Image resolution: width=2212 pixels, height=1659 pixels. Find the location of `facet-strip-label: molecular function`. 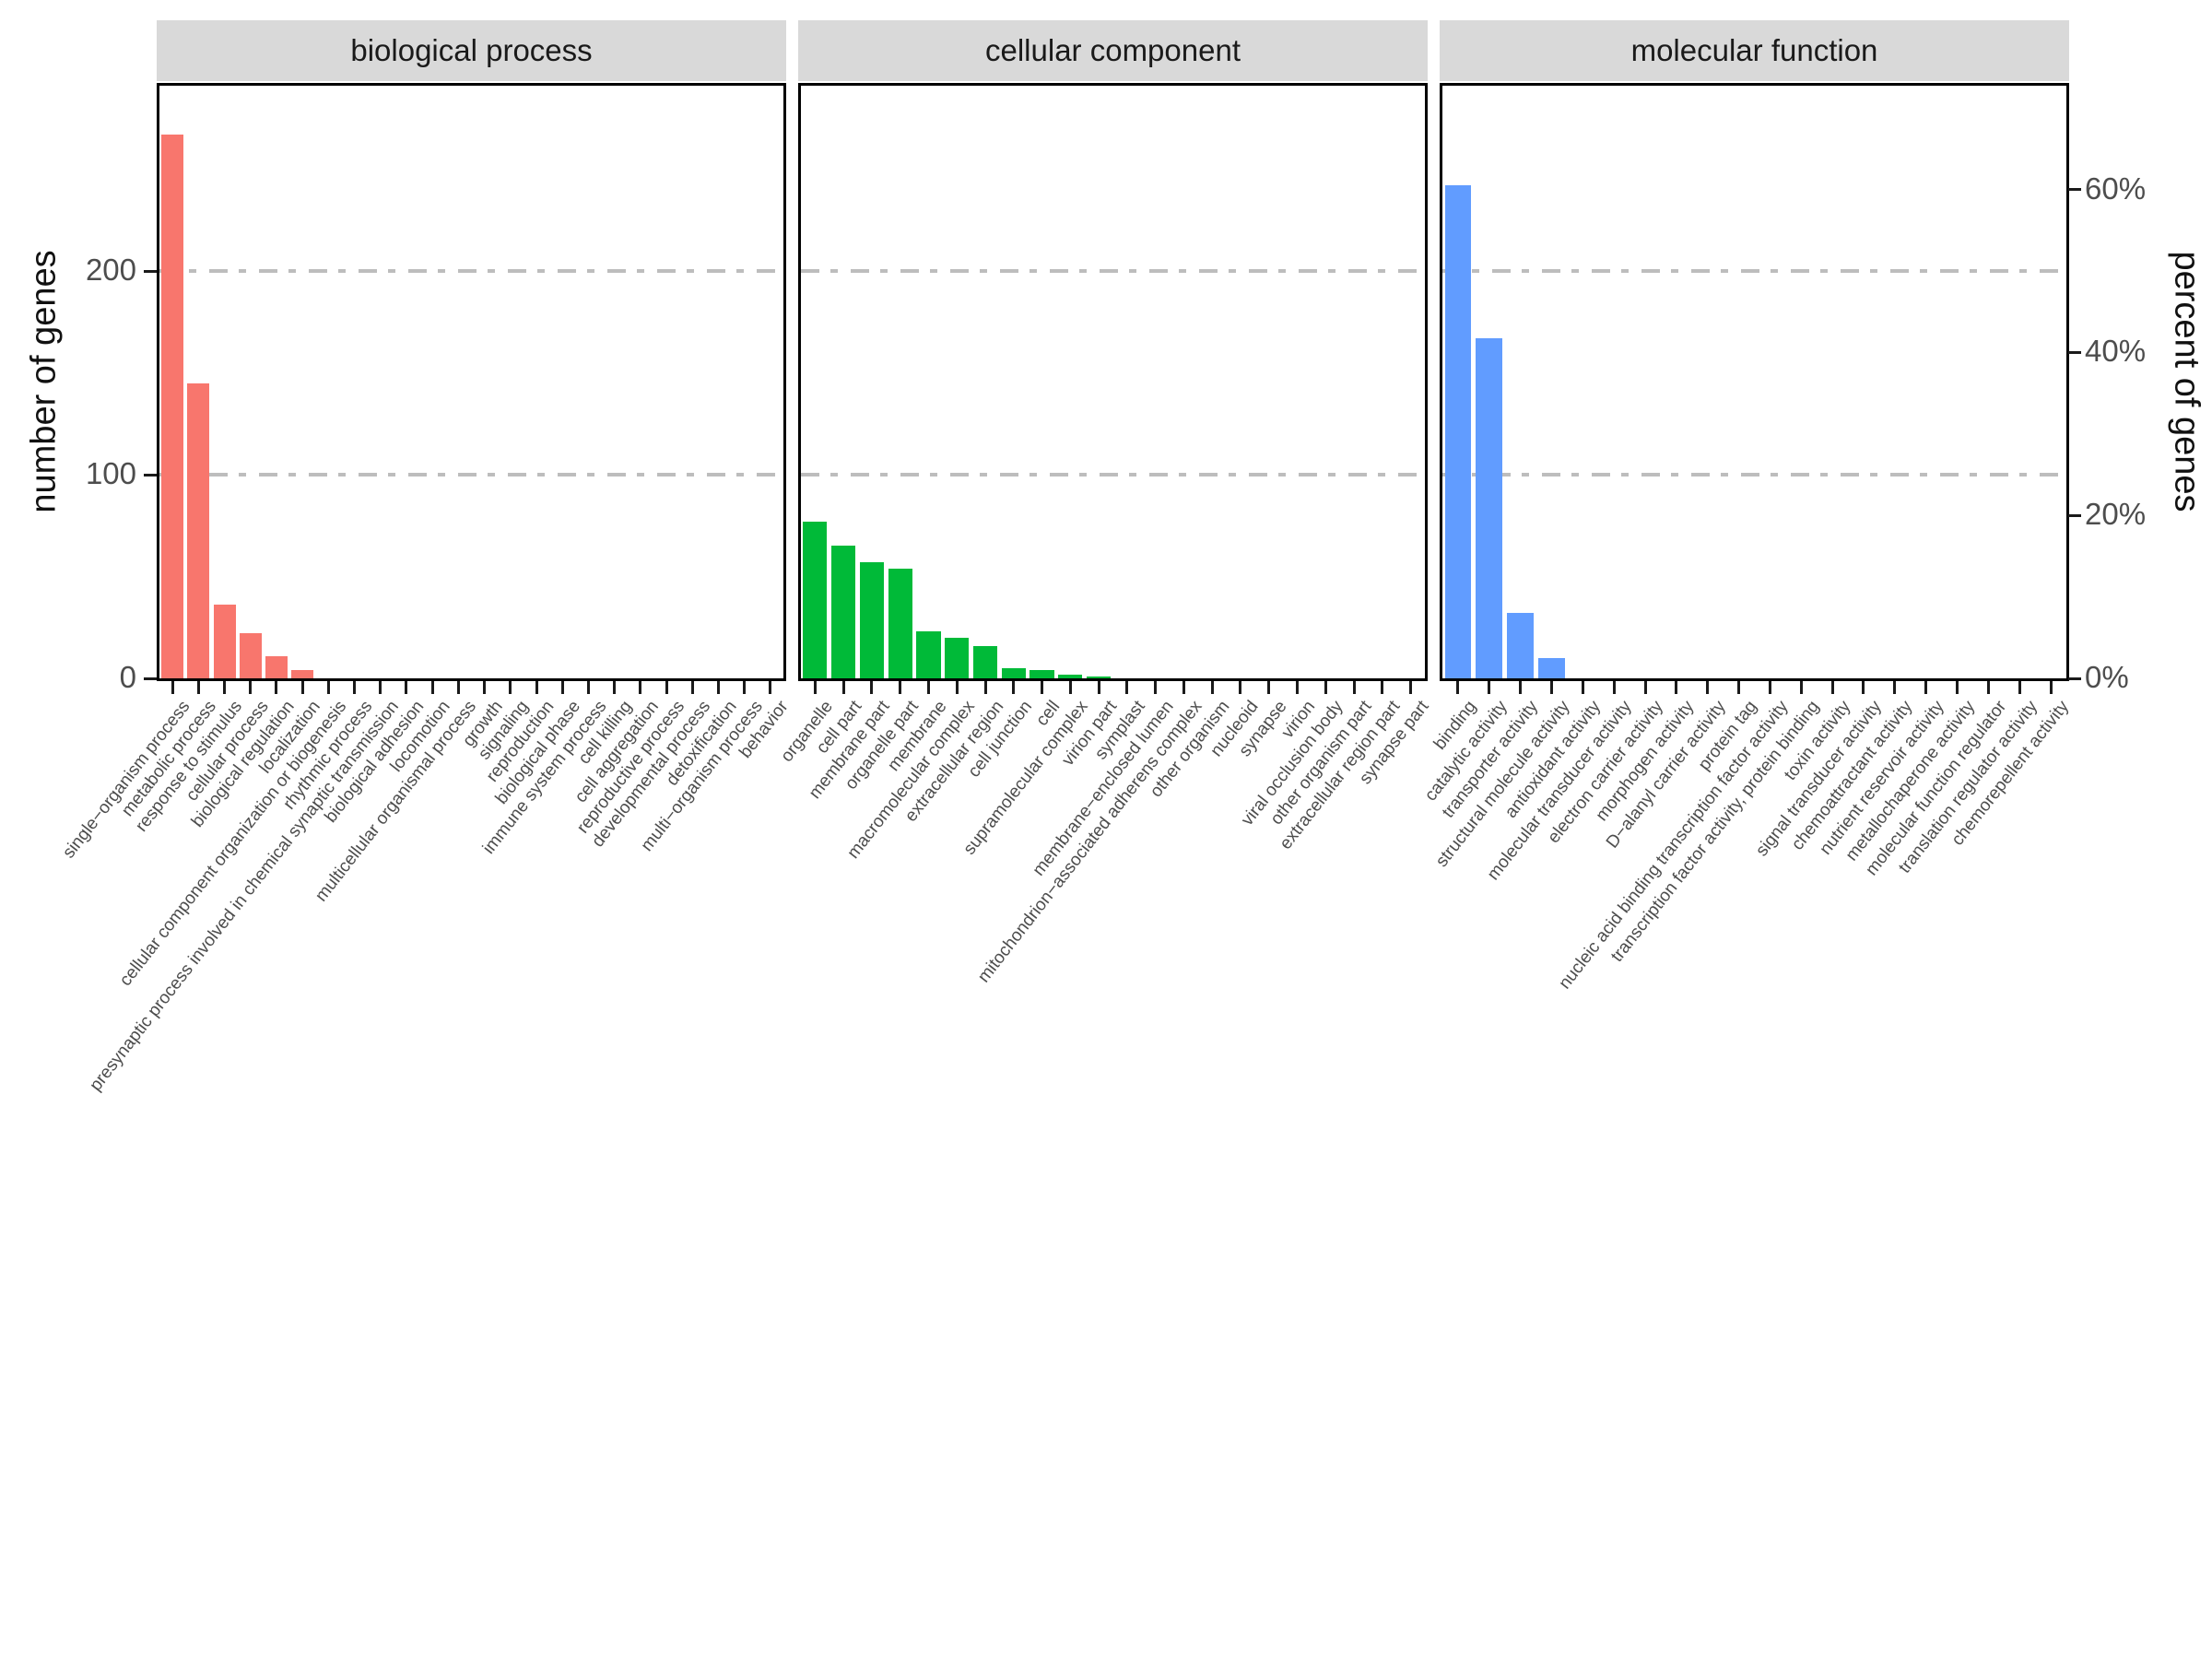

facet-strip-label: molecular function is located at coordinates (1754, 50).